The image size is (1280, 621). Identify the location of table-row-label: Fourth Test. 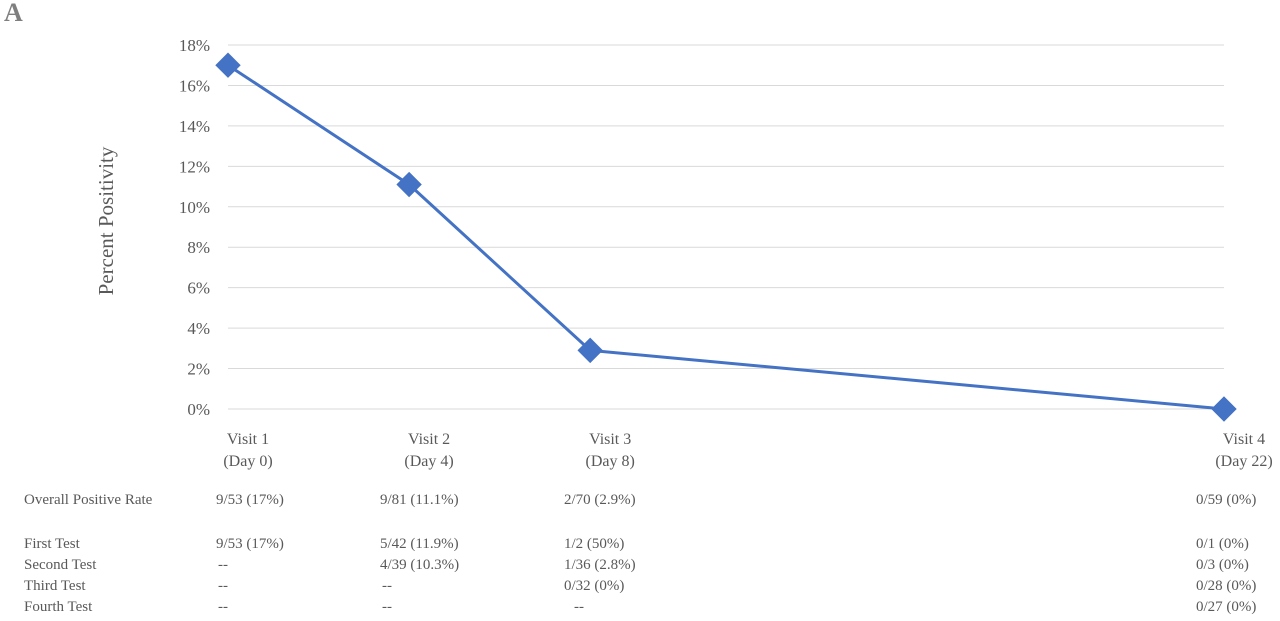
(58, 607).